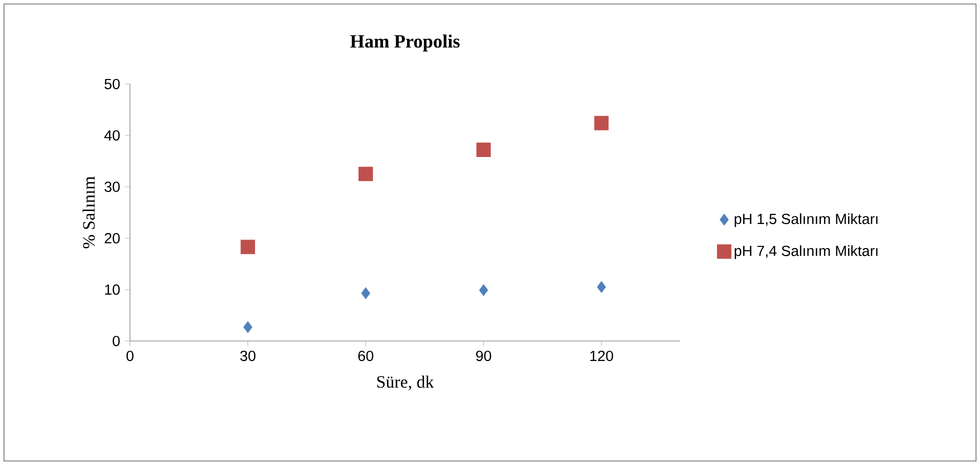 This screenshot has width=980, height=465. I want to click on y-tick-label: 10, so click(112, 289).